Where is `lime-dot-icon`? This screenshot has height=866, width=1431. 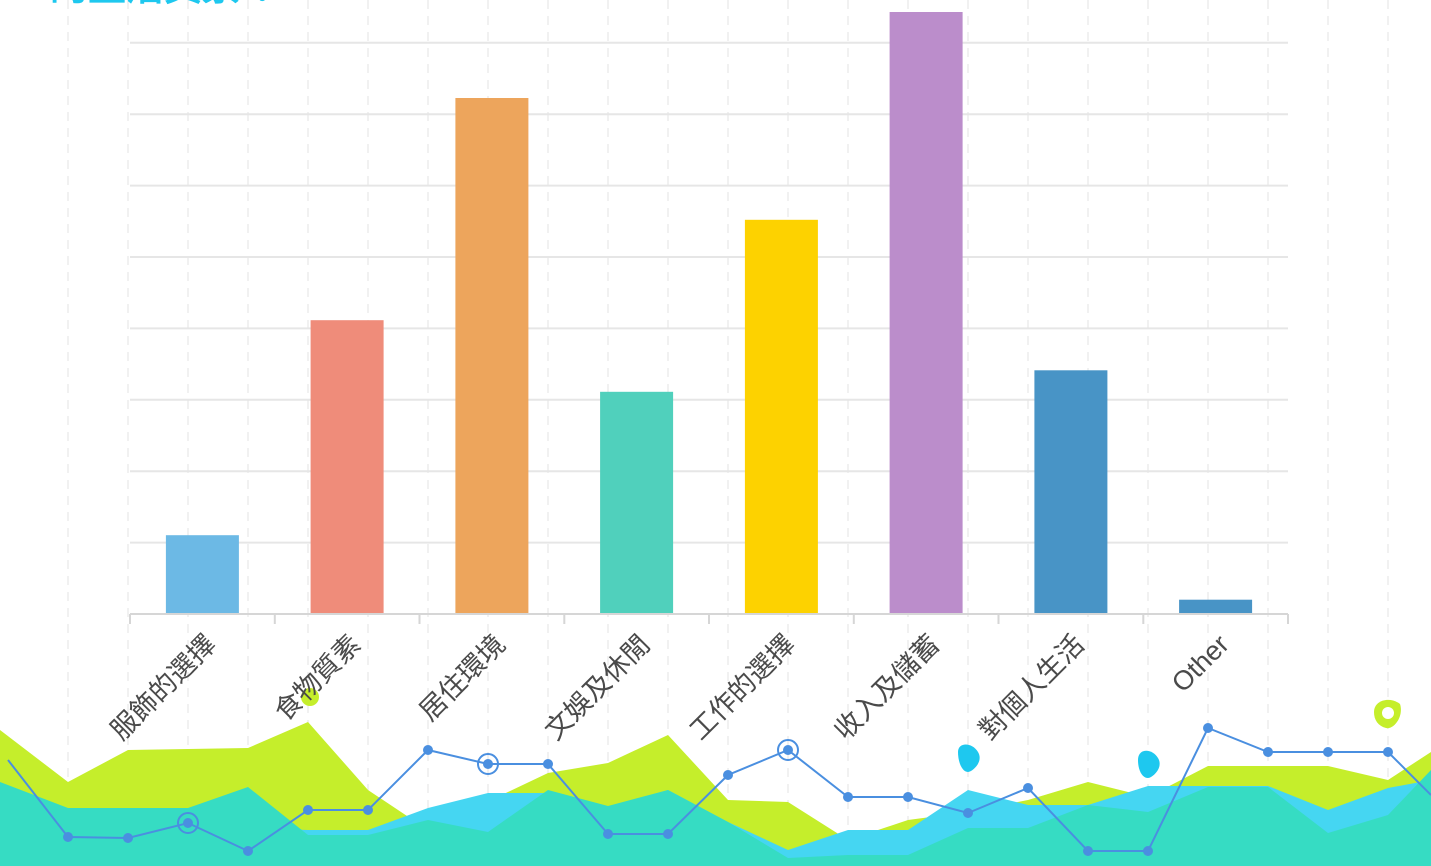 lime-dot-icon is located at coordinates (310, 697).